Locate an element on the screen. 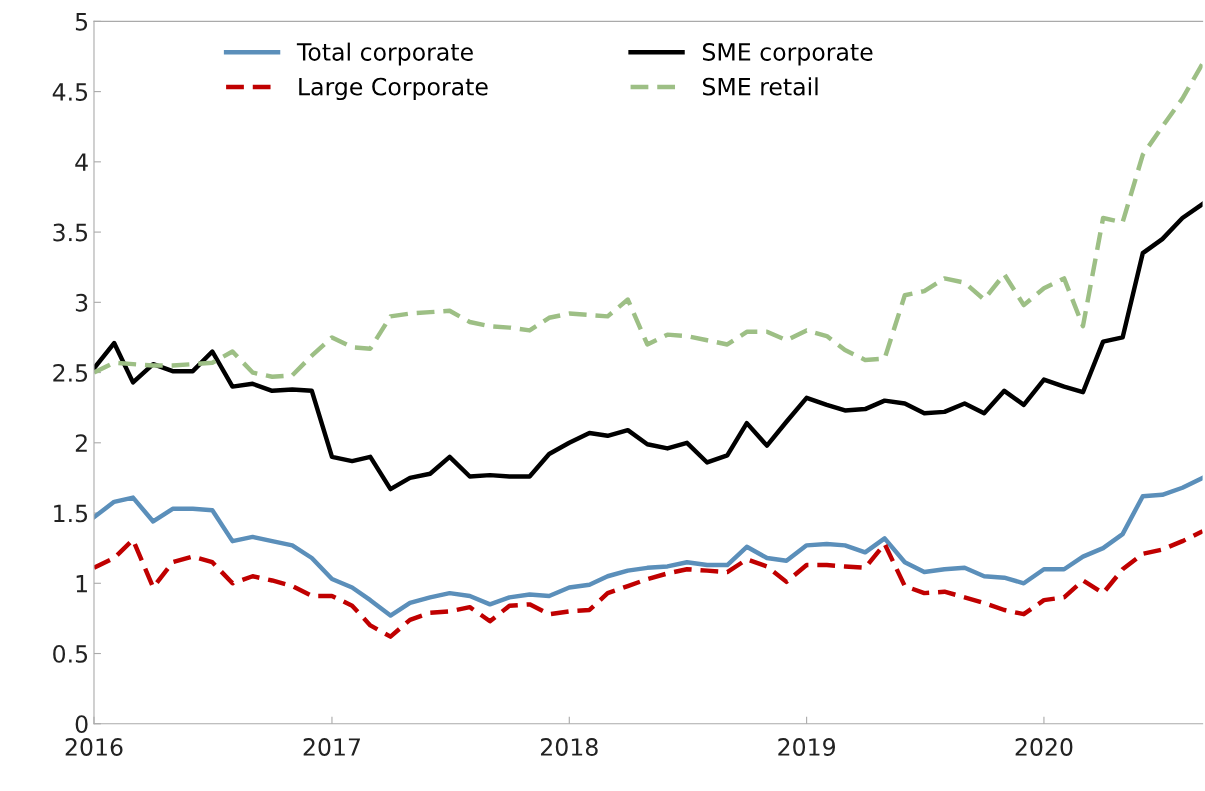  y-tick-label: 0 is located at coordinates (81, 724).